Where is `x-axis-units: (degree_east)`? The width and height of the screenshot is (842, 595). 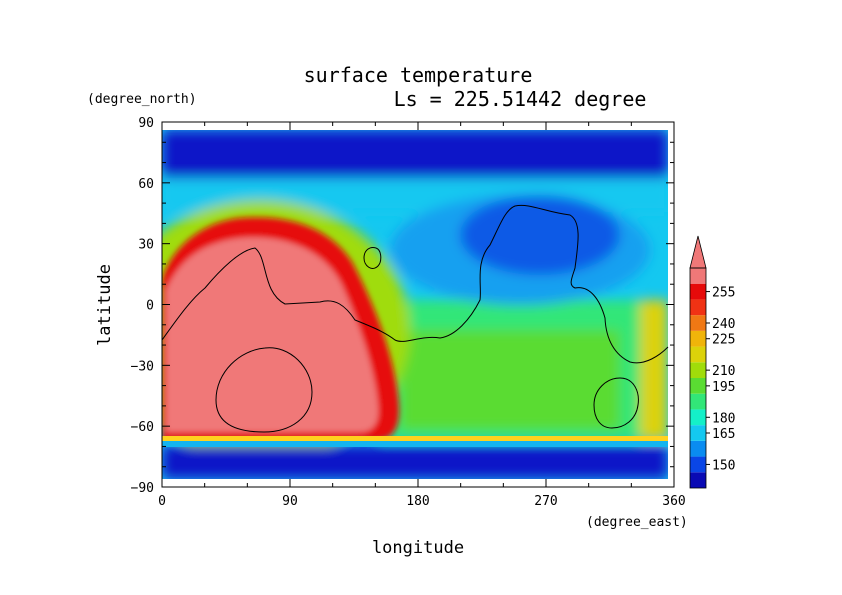
x-axis-units: (degree_east) is located at coordinates (637, 522).